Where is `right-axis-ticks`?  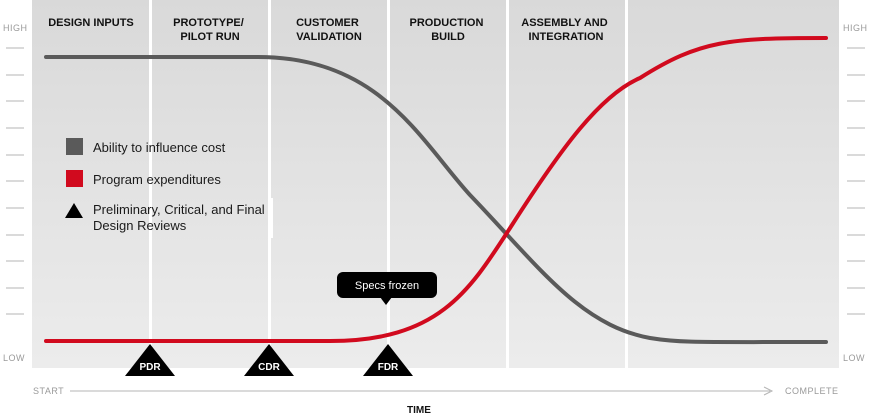
right-axis-ticks is located at coordinates (856, 181).